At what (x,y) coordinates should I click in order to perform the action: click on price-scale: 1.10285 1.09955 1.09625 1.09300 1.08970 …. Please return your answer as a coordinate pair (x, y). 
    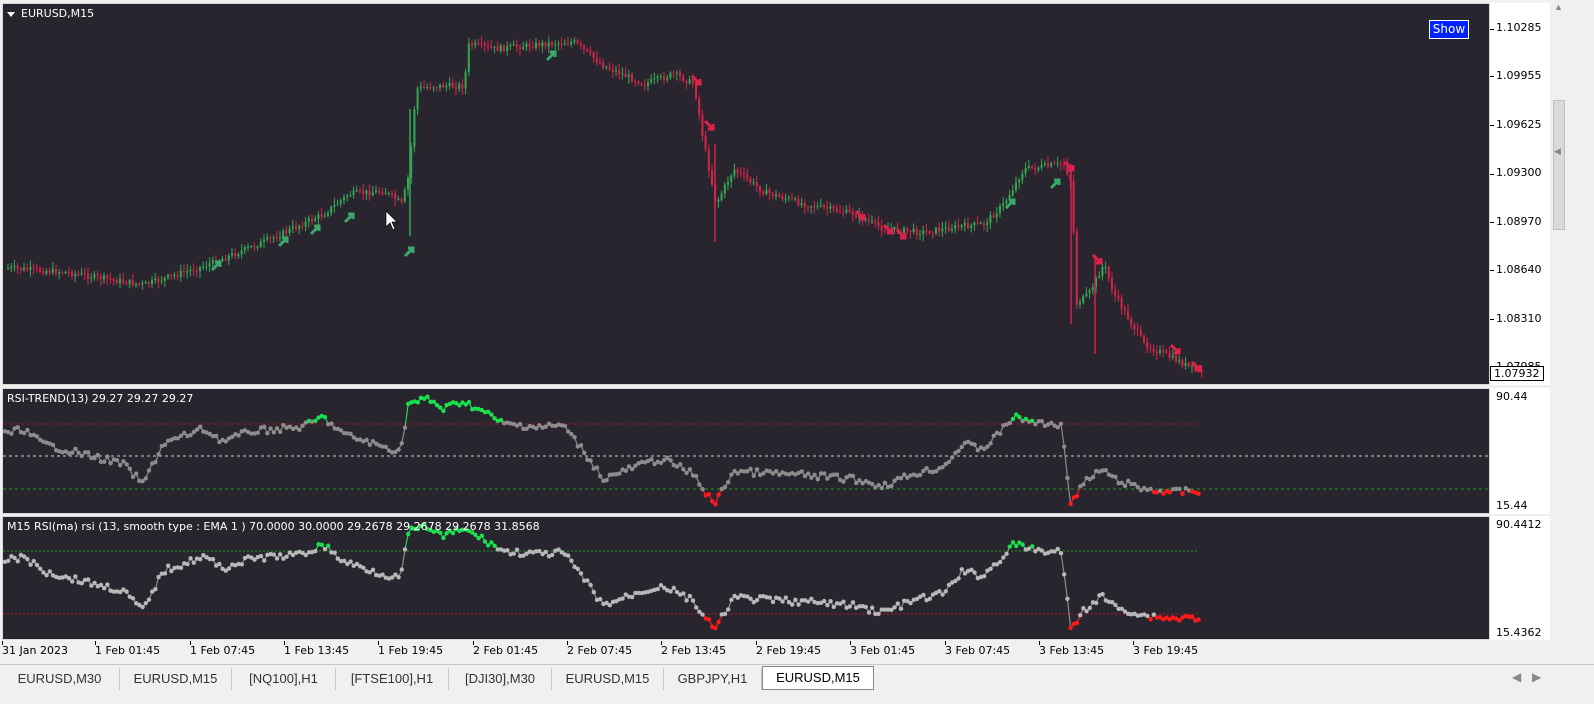
    Looking at the image, I should click on (1520, 194).